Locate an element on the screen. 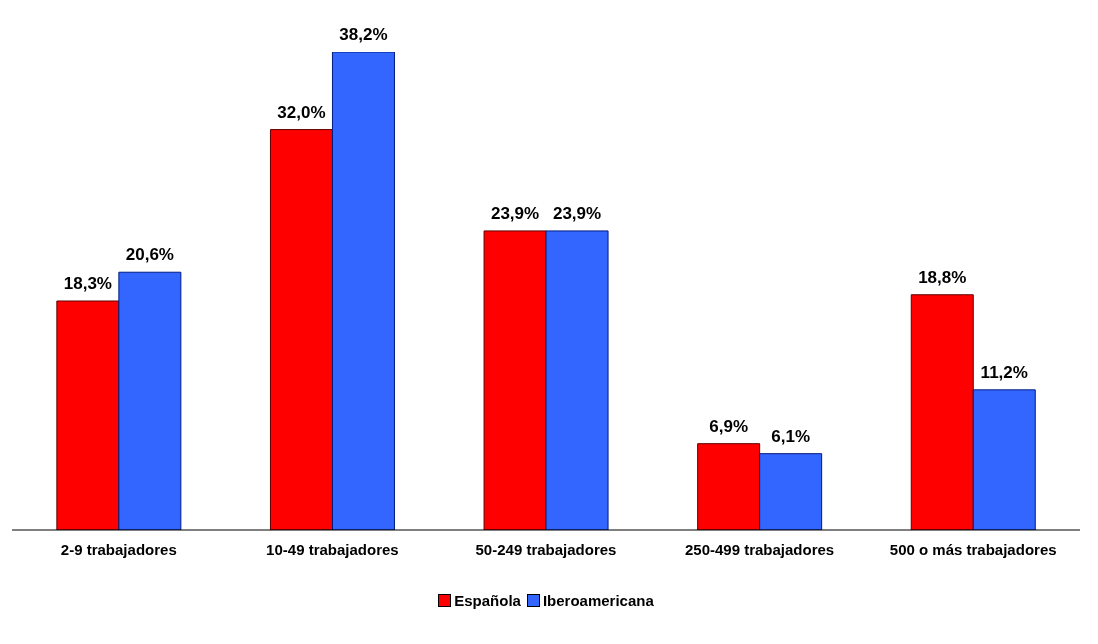 This screenshot has height=644, width=1098. legend-label: Iberoamericana is located at coordinates (597, 600).